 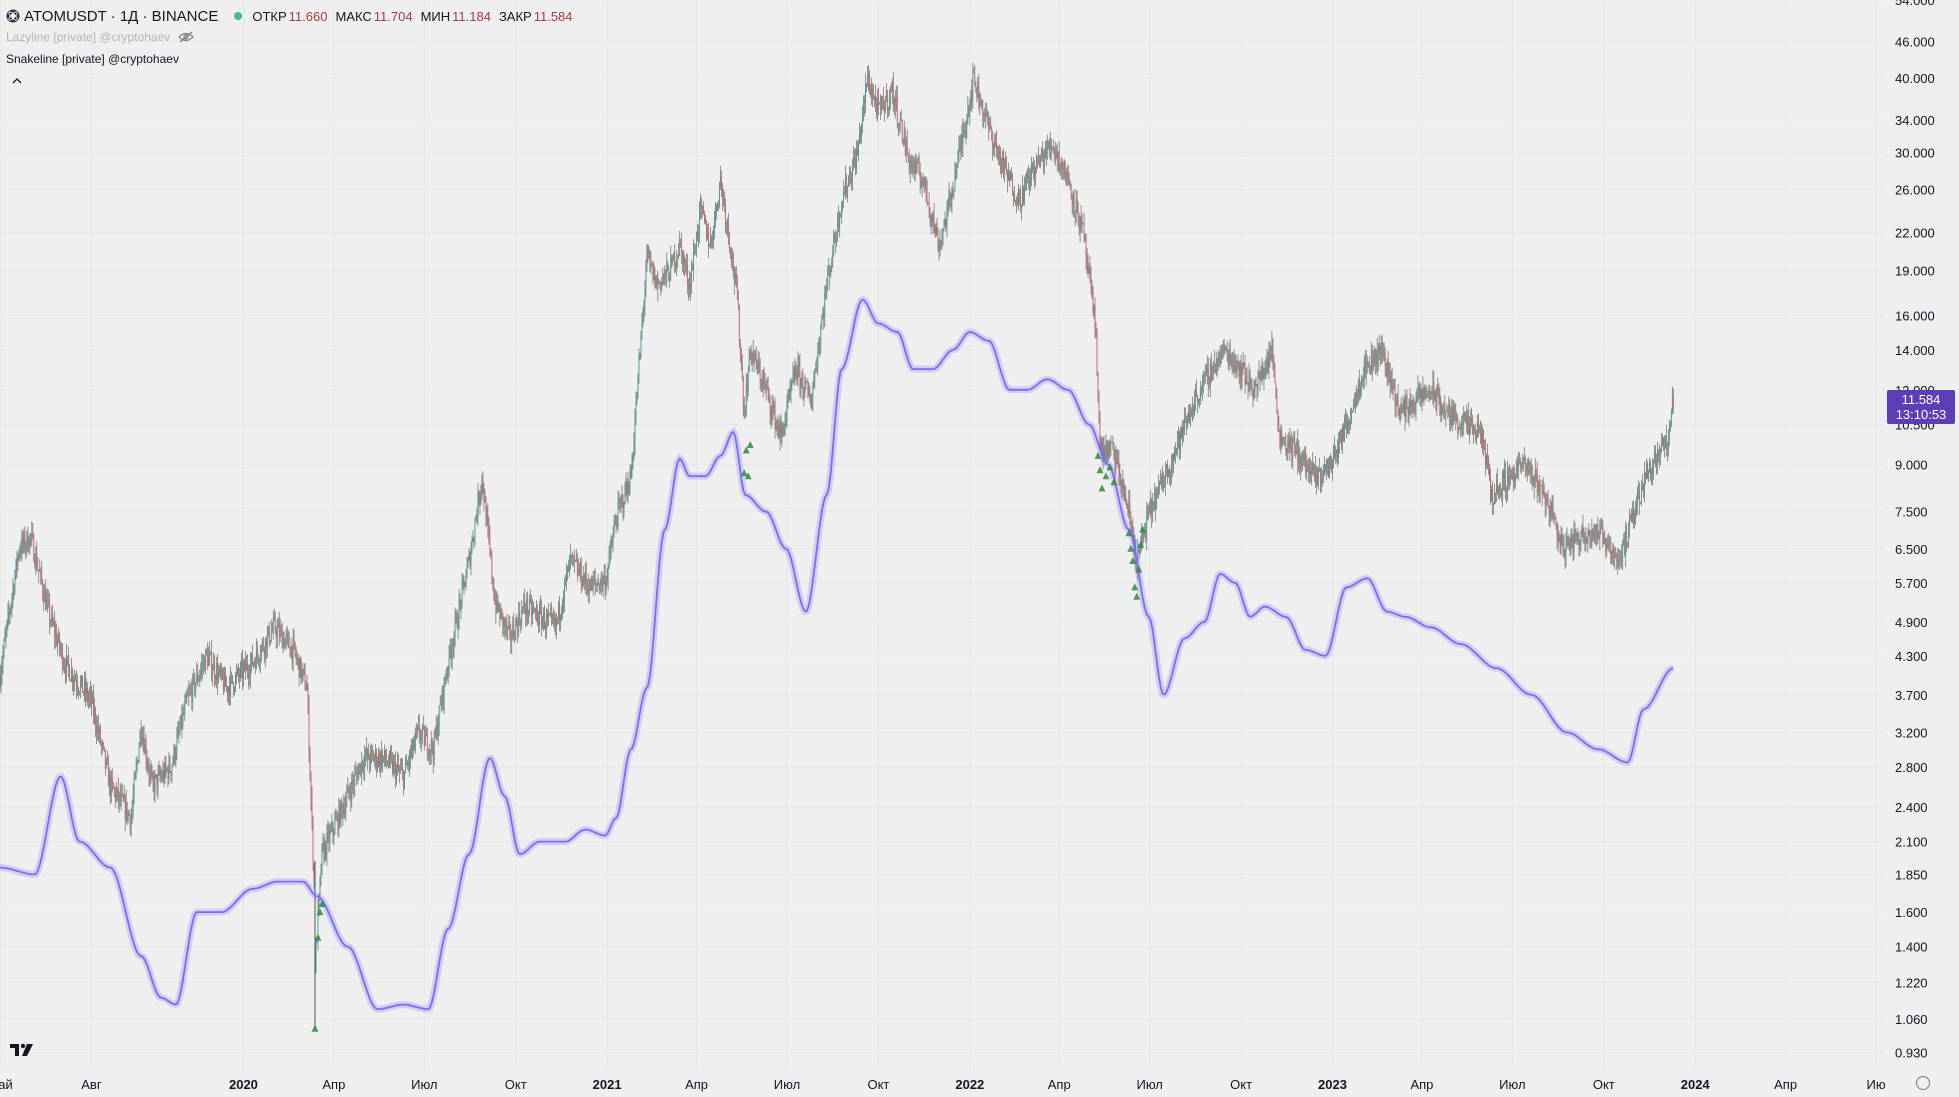 I want to click on symbol-title: ATOMUSDT · 1Д · BINANCE, so click(x=121, y=16).